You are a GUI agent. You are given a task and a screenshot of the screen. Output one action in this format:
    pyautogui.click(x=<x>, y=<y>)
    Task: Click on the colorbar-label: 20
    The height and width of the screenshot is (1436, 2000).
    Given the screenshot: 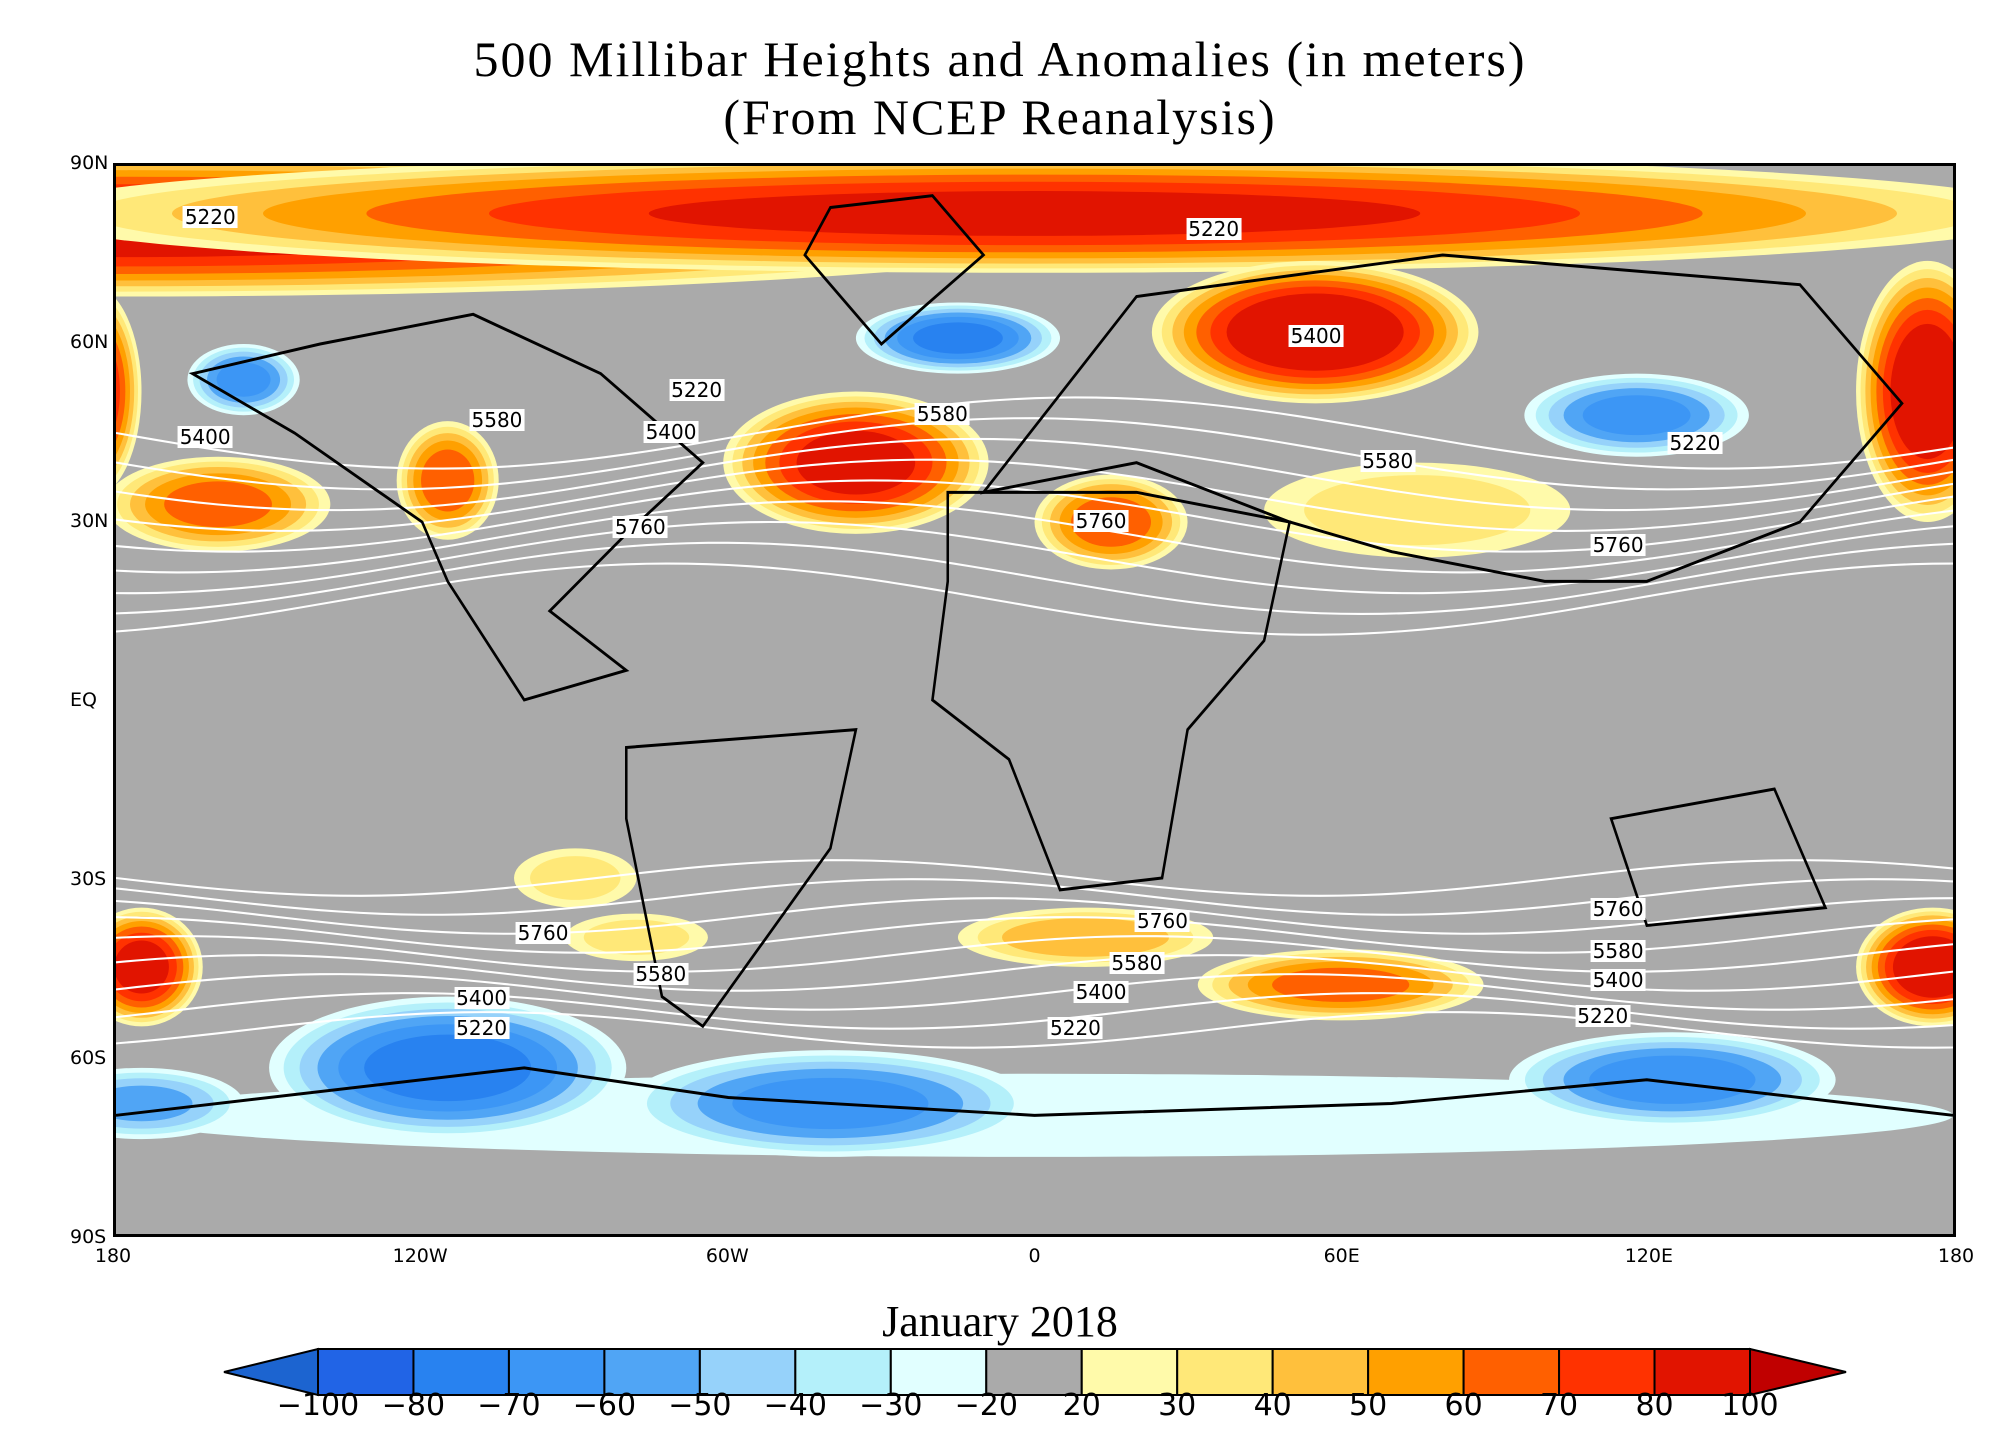 What is the action you would take?
    pyautogui.click(x=1081, y=1405)
    